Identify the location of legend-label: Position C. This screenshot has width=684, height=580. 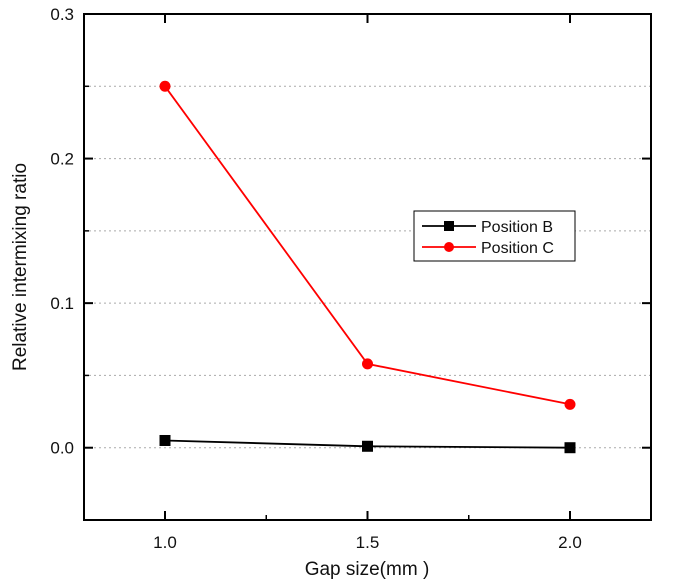
(517, 248).